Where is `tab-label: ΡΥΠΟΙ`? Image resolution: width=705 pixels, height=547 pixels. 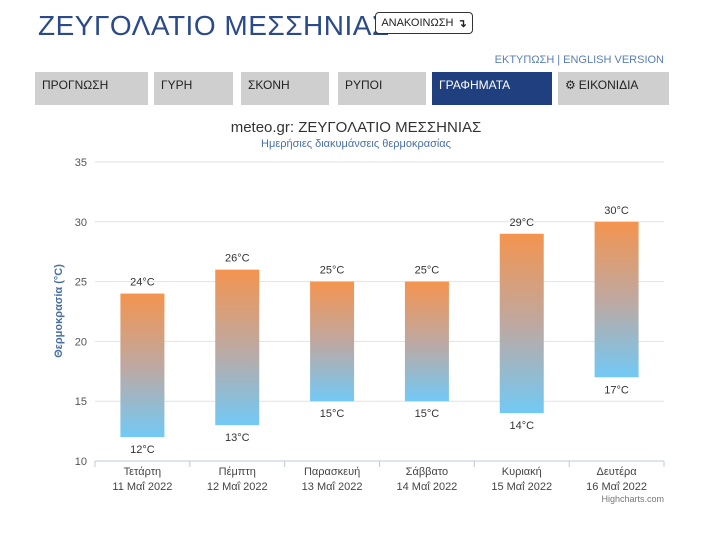
tab-label: ΡΥΠΟΙ is located at coordinates (364, 85).